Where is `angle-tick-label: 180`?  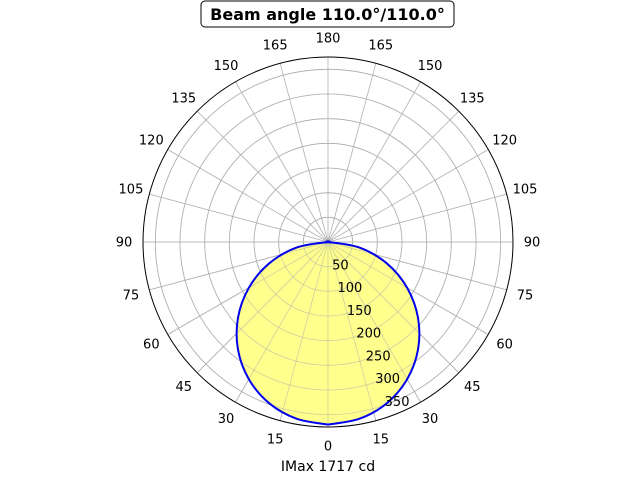
angle-tick-label: 180 is located at coordinates (328, 39).